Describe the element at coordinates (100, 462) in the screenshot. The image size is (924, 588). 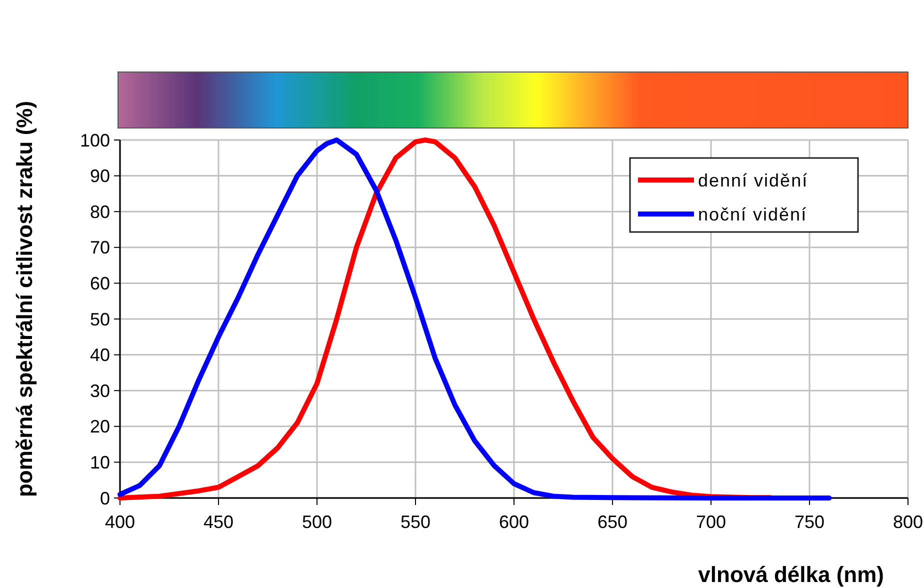
I see `y-tick-label: 10` at that location.